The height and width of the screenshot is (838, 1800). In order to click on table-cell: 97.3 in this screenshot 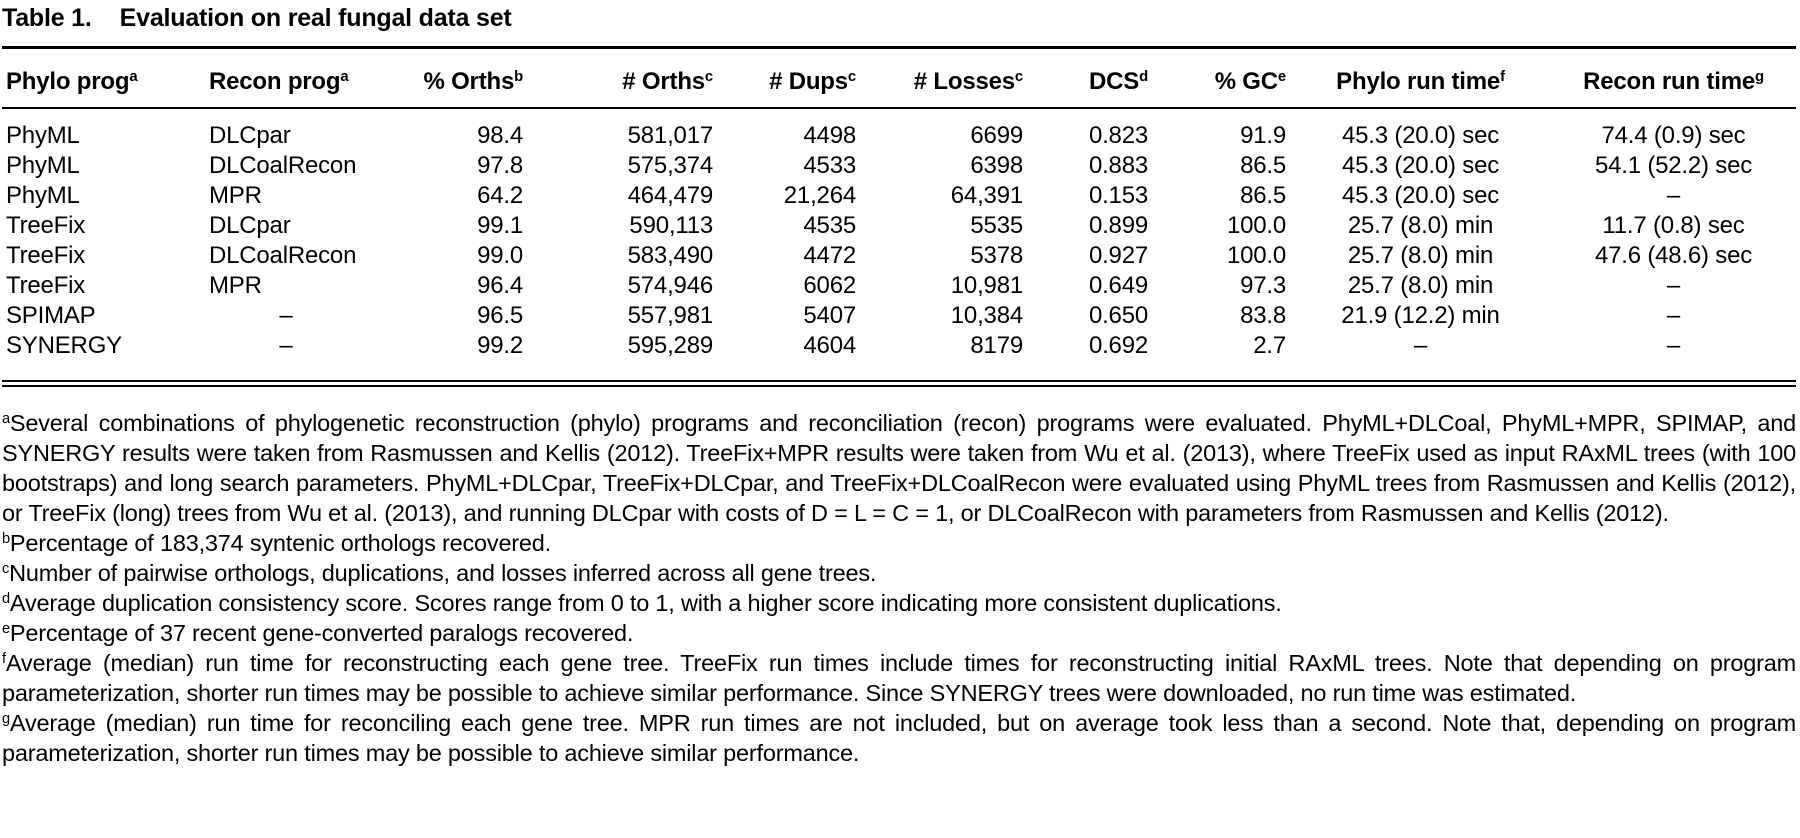, I will do `click(1263, 285)`.